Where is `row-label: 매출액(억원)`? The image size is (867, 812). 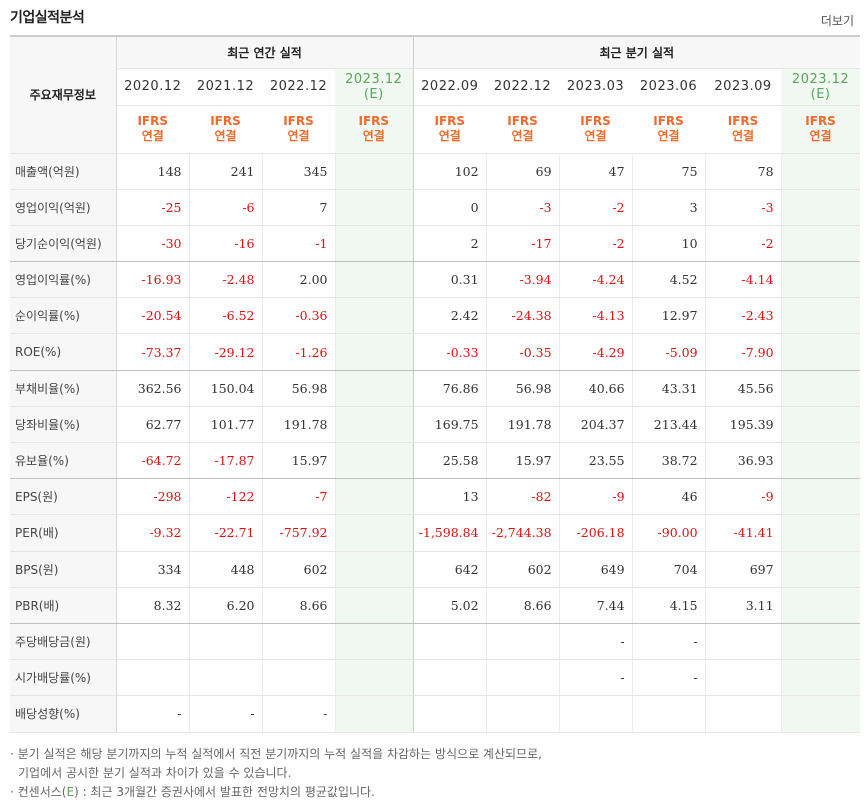 row-label: 매출액(억원) is located at coordinates (63, 171).